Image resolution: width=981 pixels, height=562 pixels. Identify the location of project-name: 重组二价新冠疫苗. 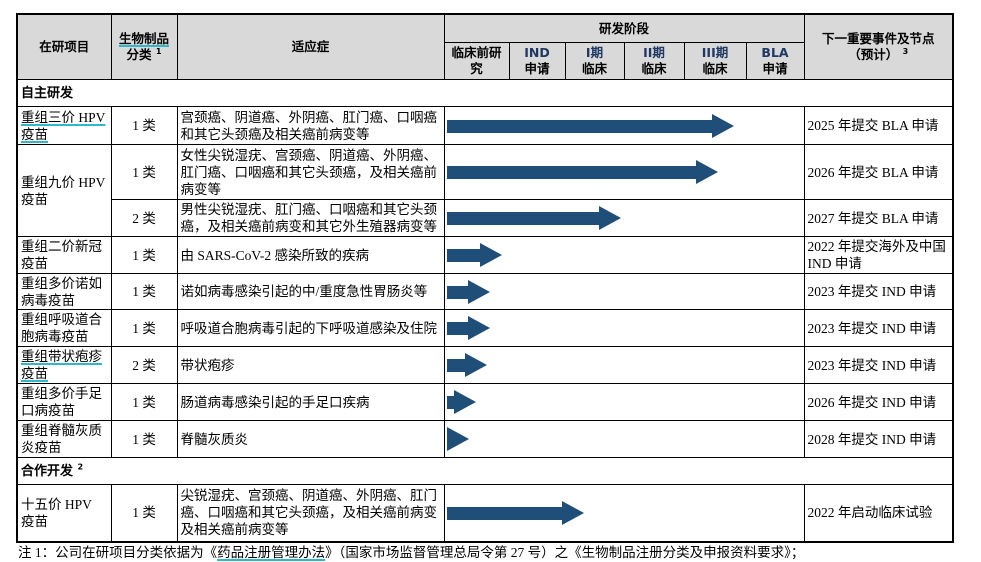
(64, 255).